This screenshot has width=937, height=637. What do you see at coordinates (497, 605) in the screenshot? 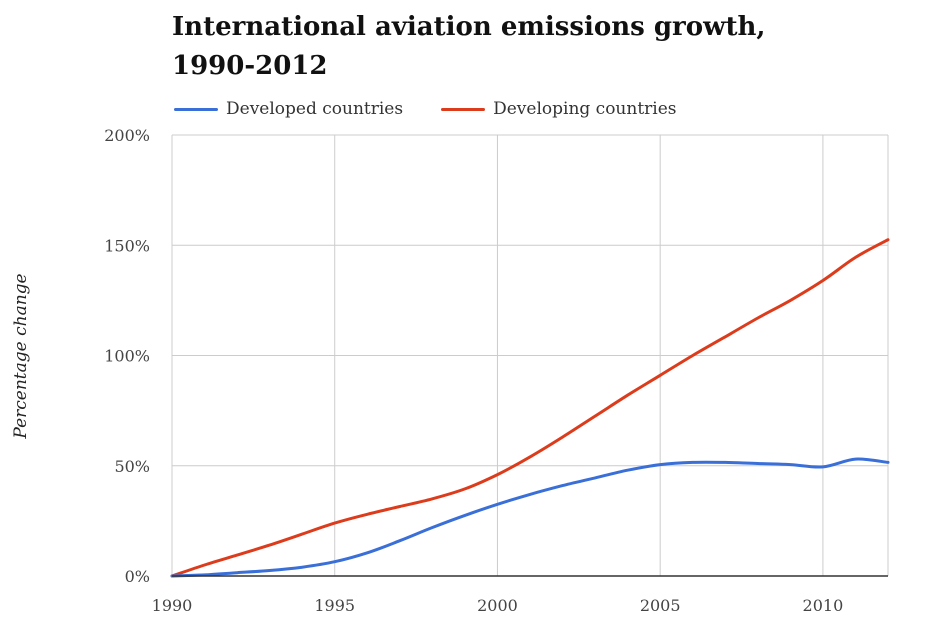
I see `x-tick-label: 2000` at bounding box center [497, 605].